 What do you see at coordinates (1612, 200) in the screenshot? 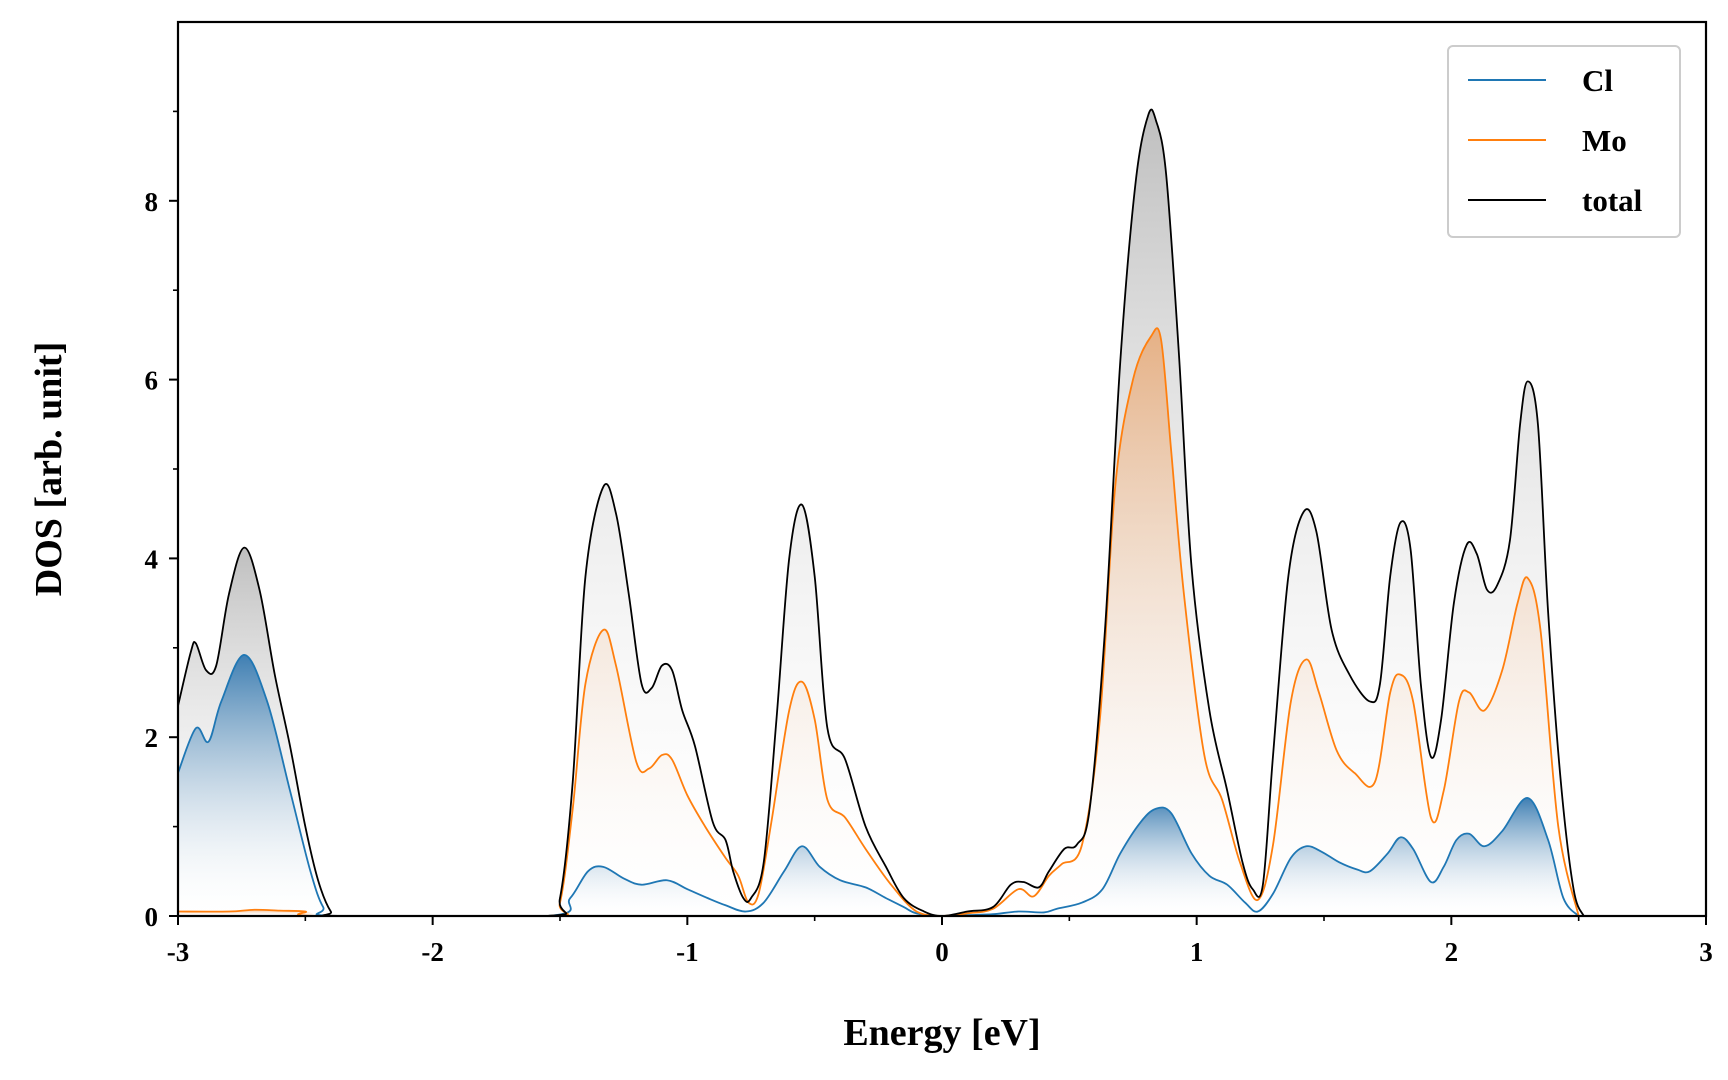
I see `legend-label-total: total` at bounding box center [1612, 200].